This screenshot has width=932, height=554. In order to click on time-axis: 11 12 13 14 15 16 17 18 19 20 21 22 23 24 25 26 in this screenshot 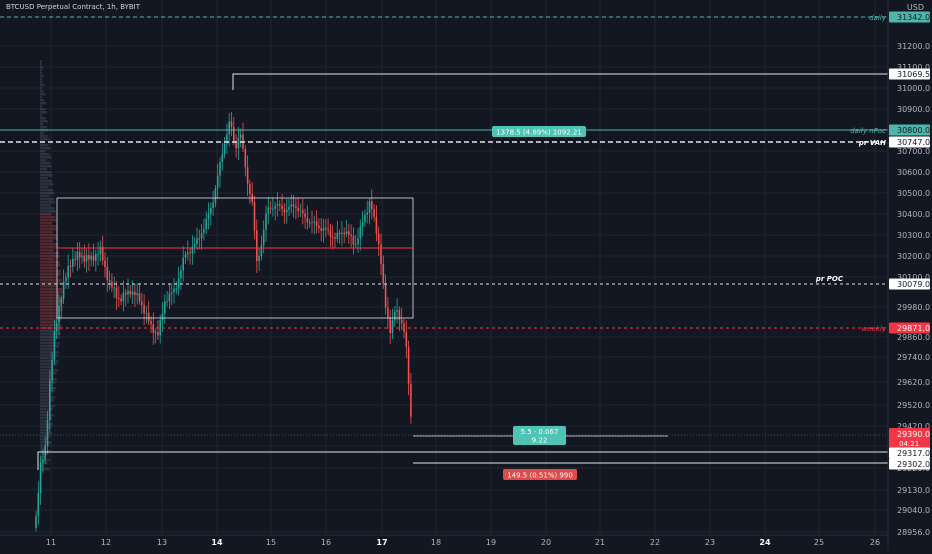, I will do `click(444, 540)`.